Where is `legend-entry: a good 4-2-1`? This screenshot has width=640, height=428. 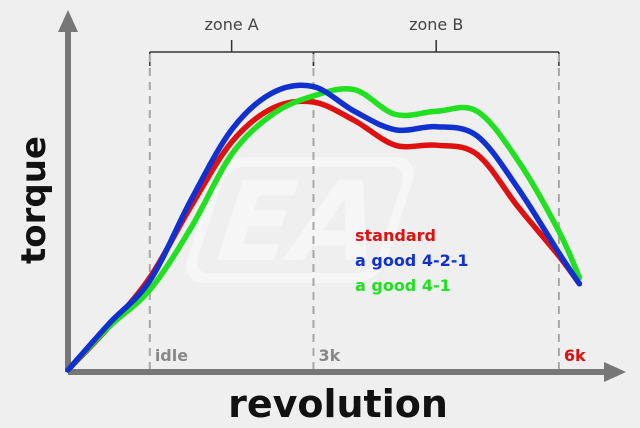 legend-entry: a good 4-2-1 is located at coordinates (412, 260).